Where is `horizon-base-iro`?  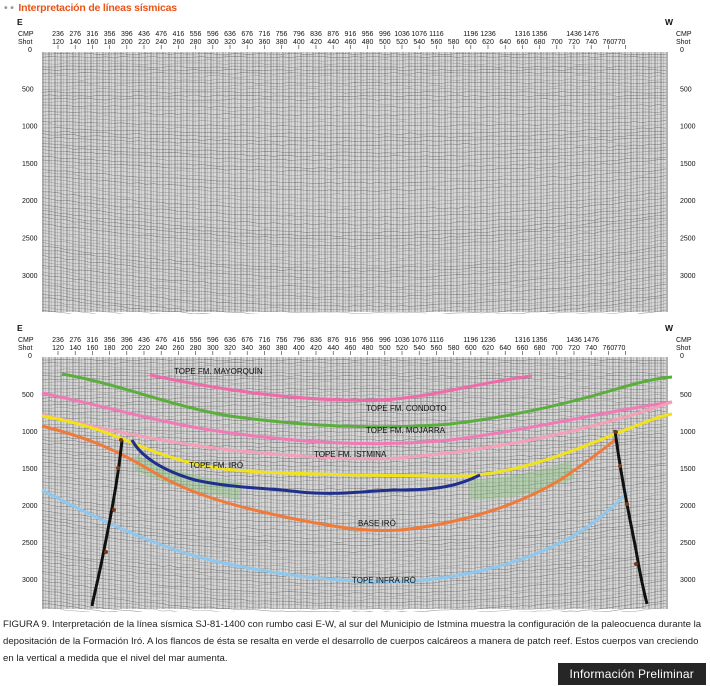 horizon-base-iro is located at coordinates (328, 478).